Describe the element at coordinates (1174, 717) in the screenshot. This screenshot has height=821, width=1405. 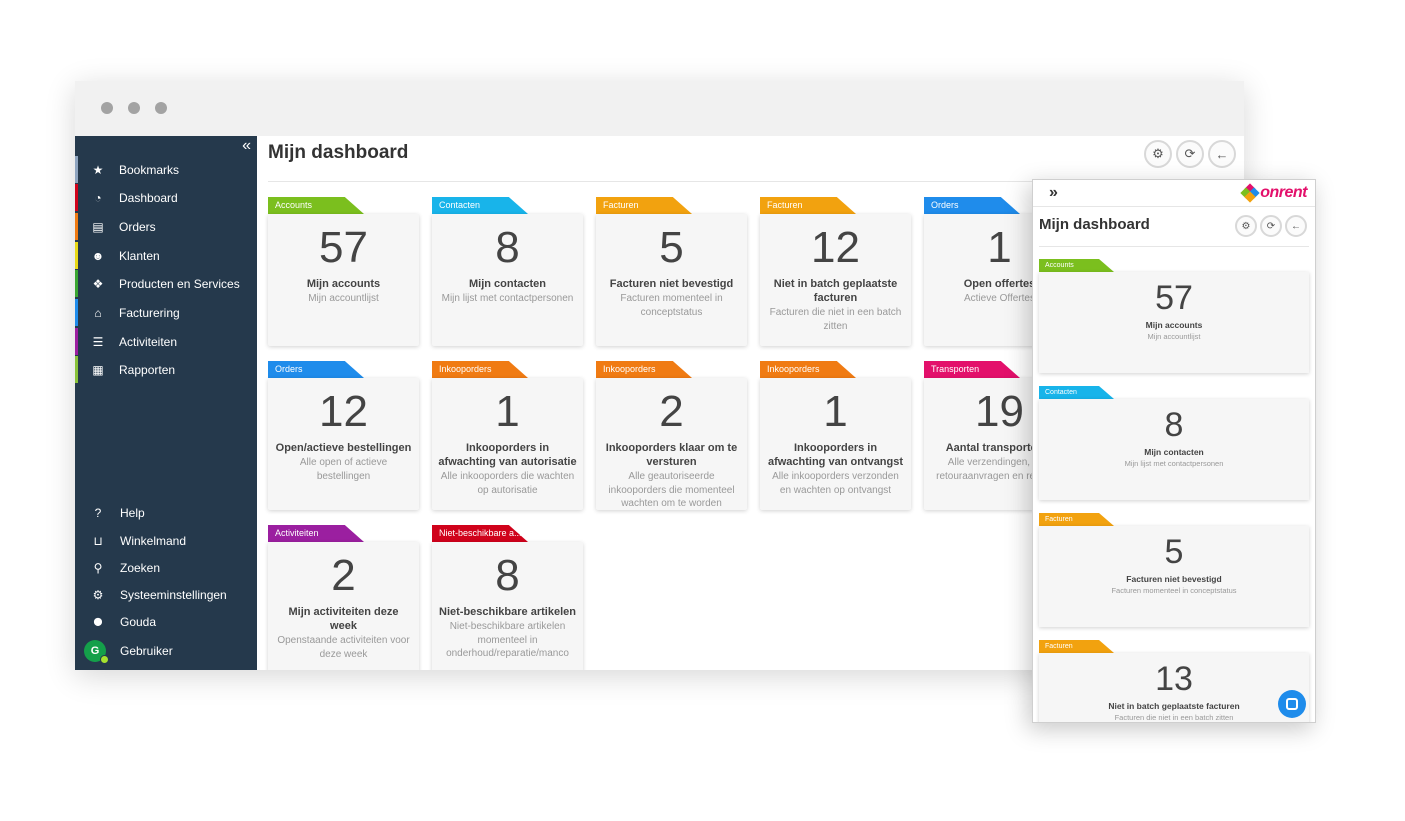
I see `tile-subtitle: Facturen die niet in een batch zitten` at that location.